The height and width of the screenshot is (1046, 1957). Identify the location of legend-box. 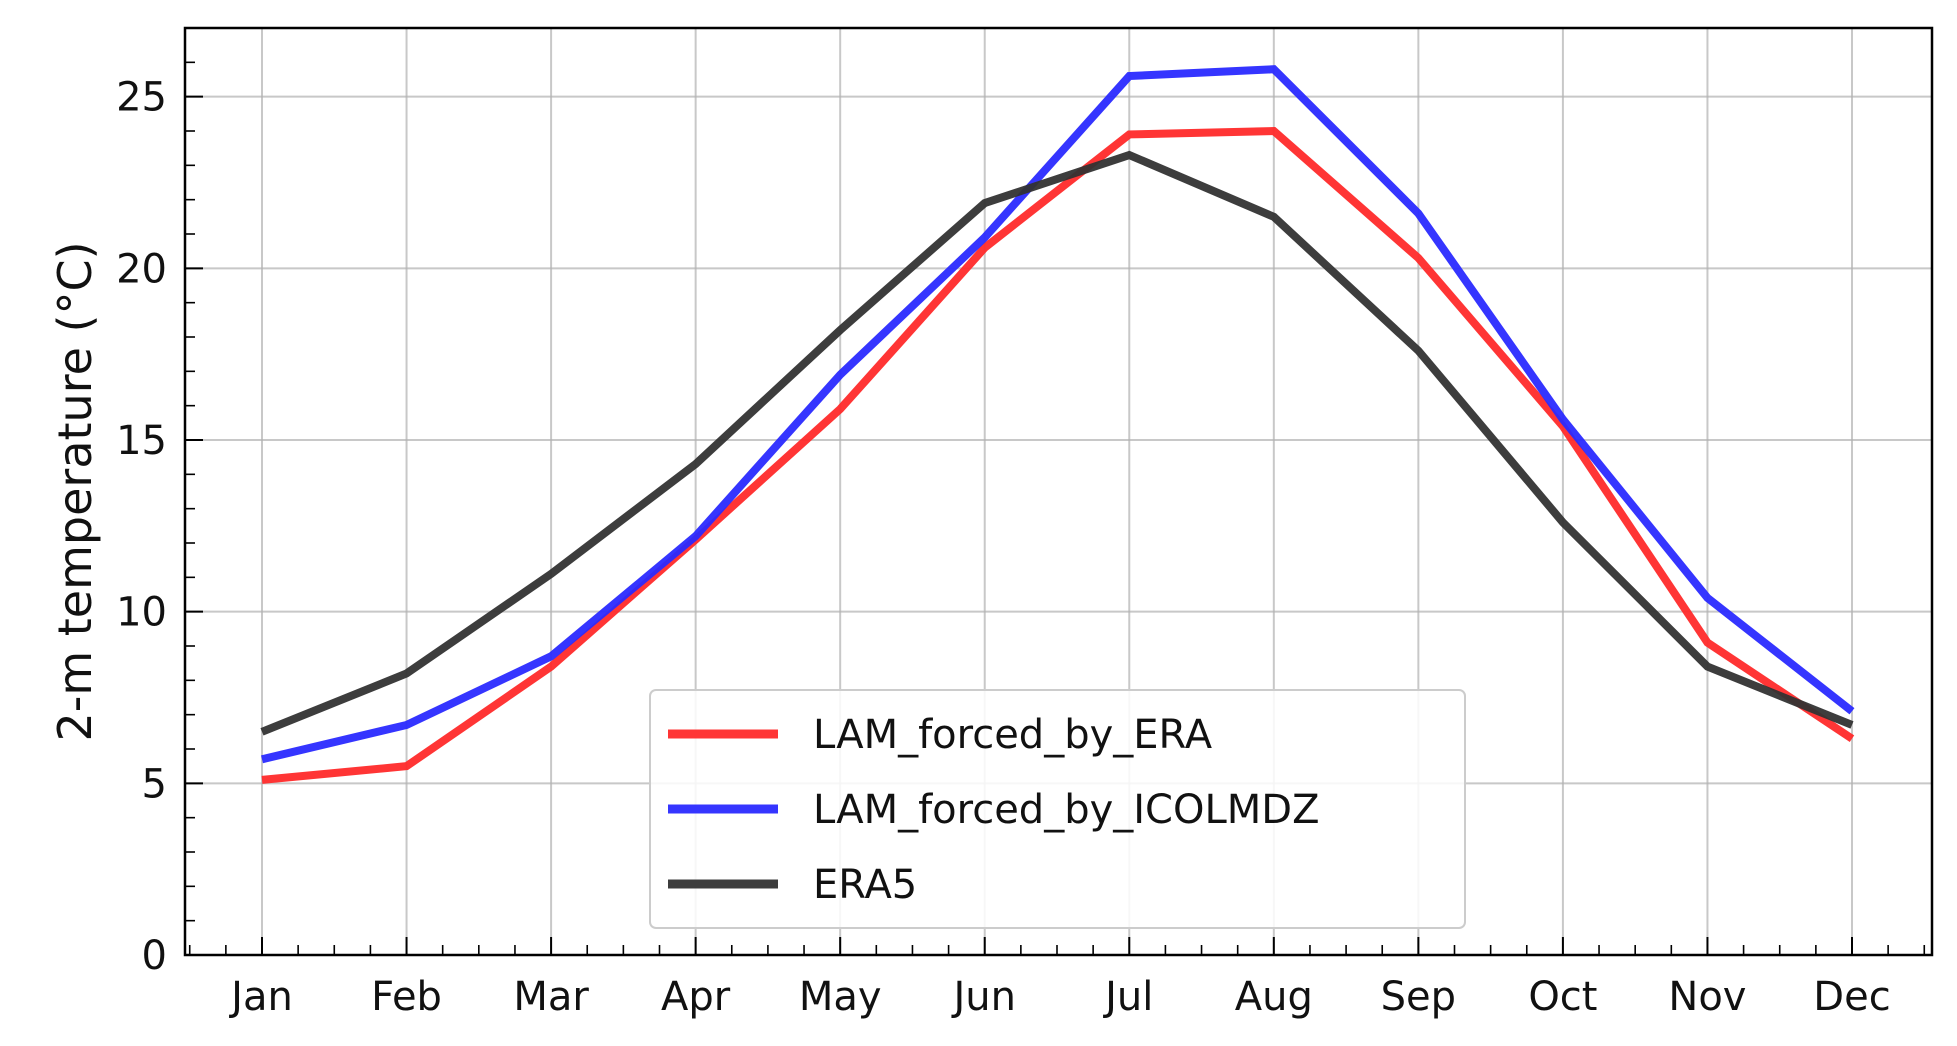
(1057, 809).